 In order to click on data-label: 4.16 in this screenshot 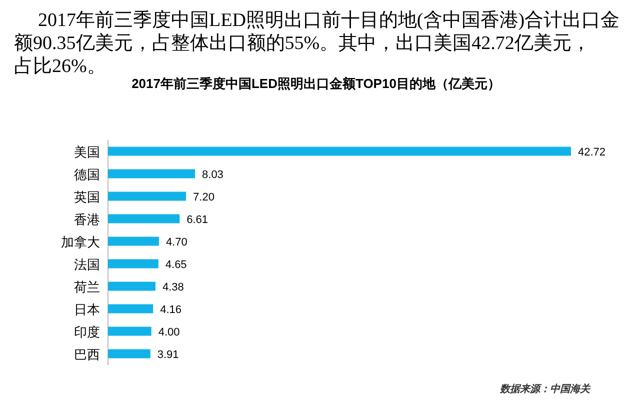, I will do `click(171, 310)`.